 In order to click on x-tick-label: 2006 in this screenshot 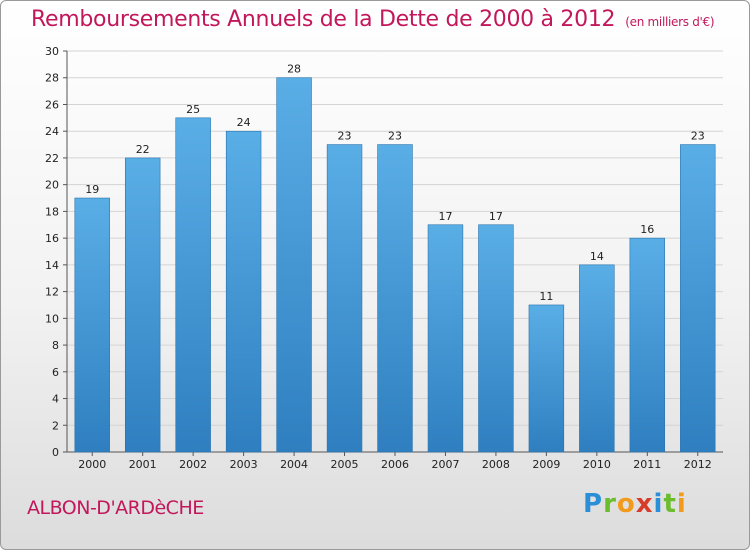, I will do `click(395, 464)`.